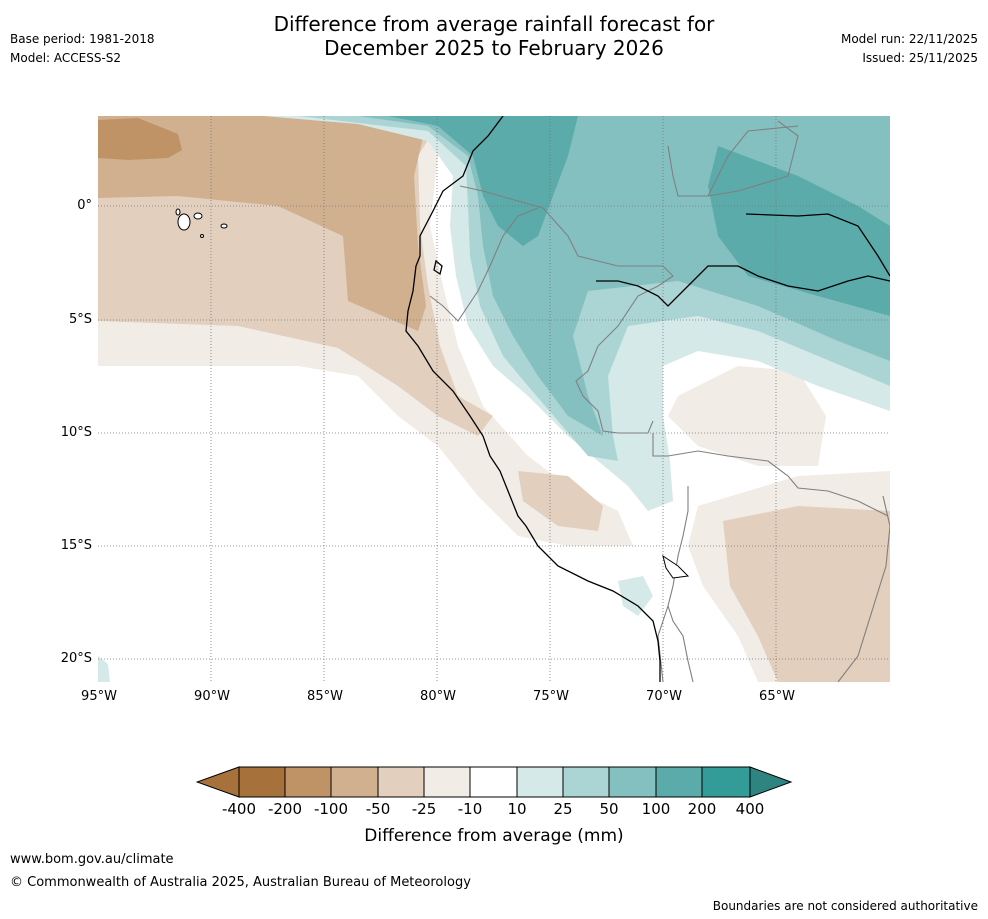 Image resolution: width=988 pixels, height=919 pixels. Describe the element at coordinates (239, 809) in the screenshot. I see `cb-tick-neg400: -400` at that location.